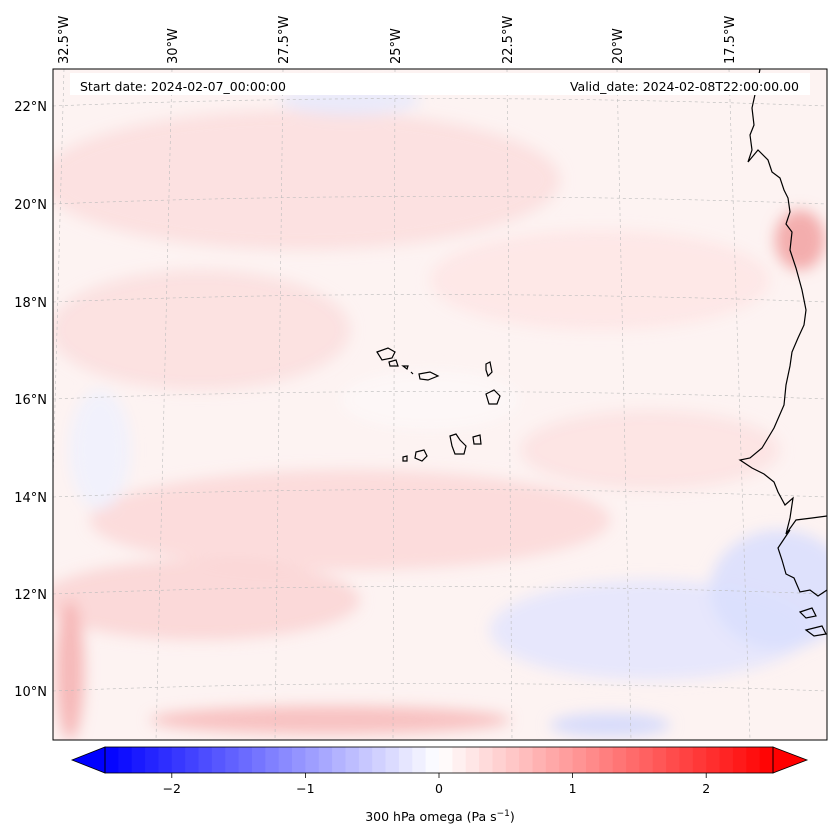  I want to click on island-fogo, so click(421, 455).